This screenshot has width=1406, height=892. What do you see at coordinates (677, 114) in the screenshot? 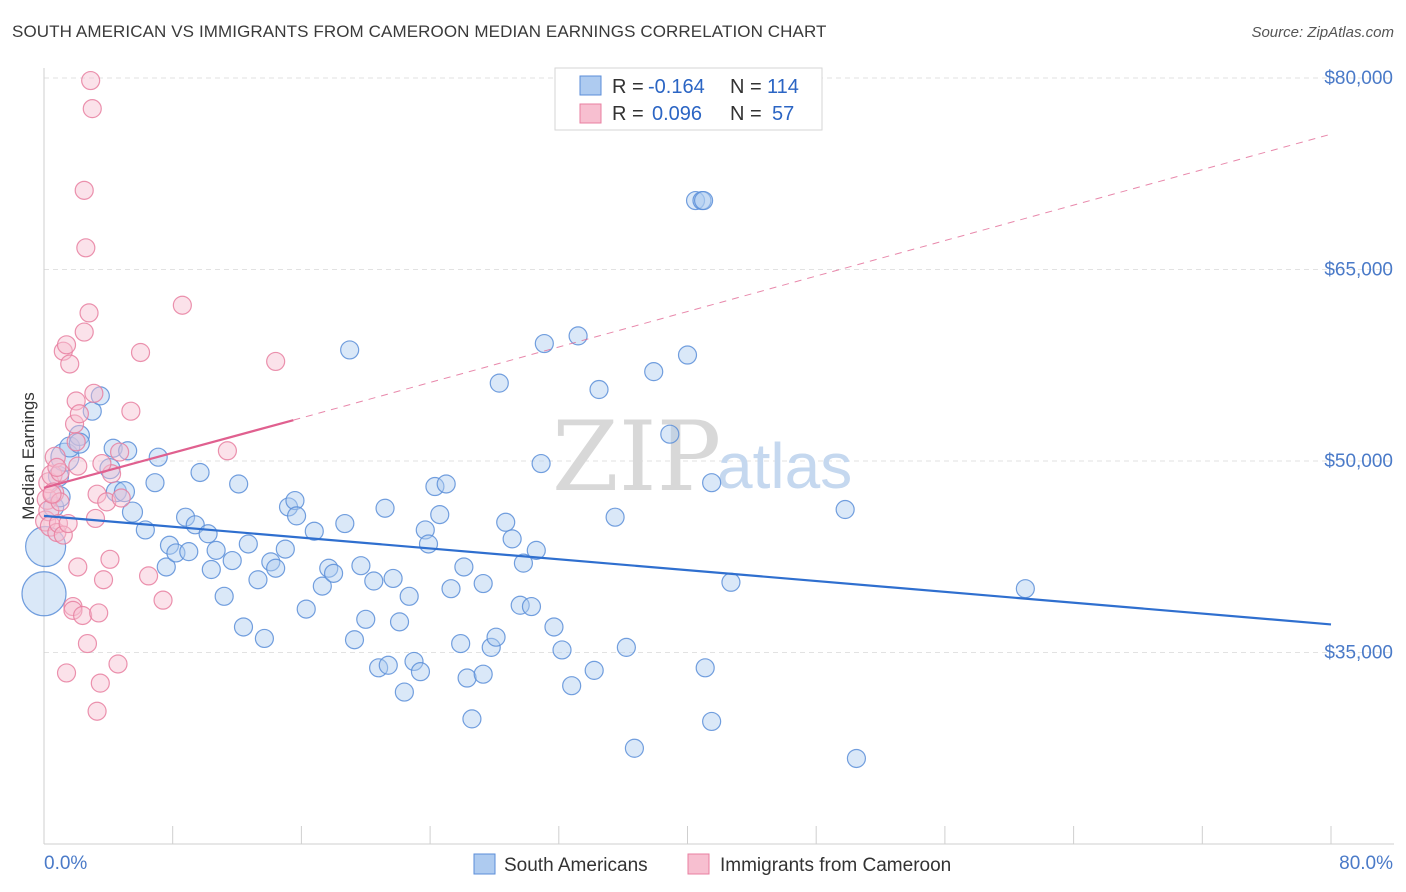
I see `legend-r-value-2: 0.096` at bounding box center [677, 114].